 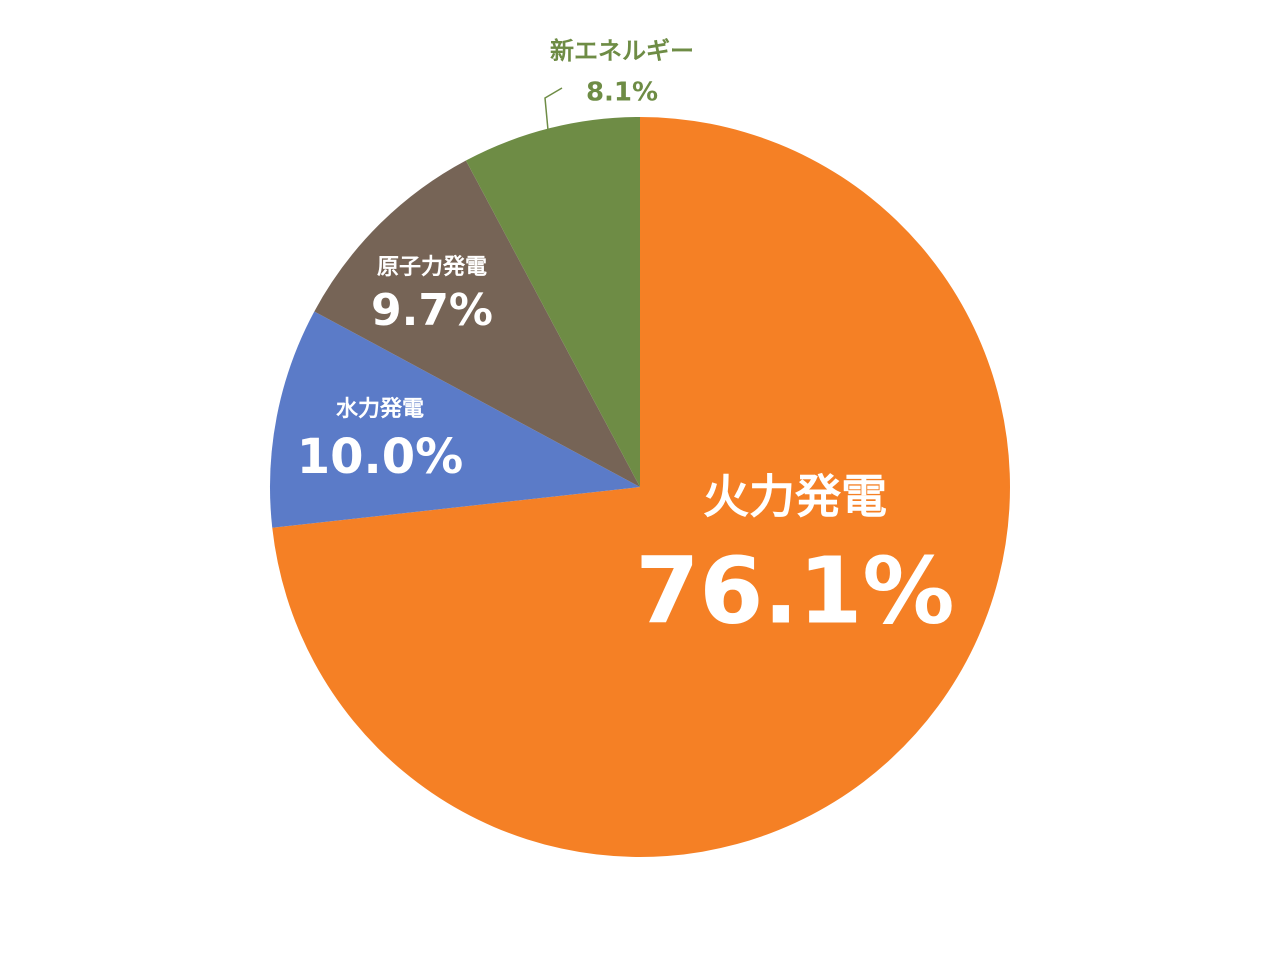 What do you see at coordinates (432, 310) in the screenshot?
I see `value-label: 9.7%` at bounding box center [432, 310].